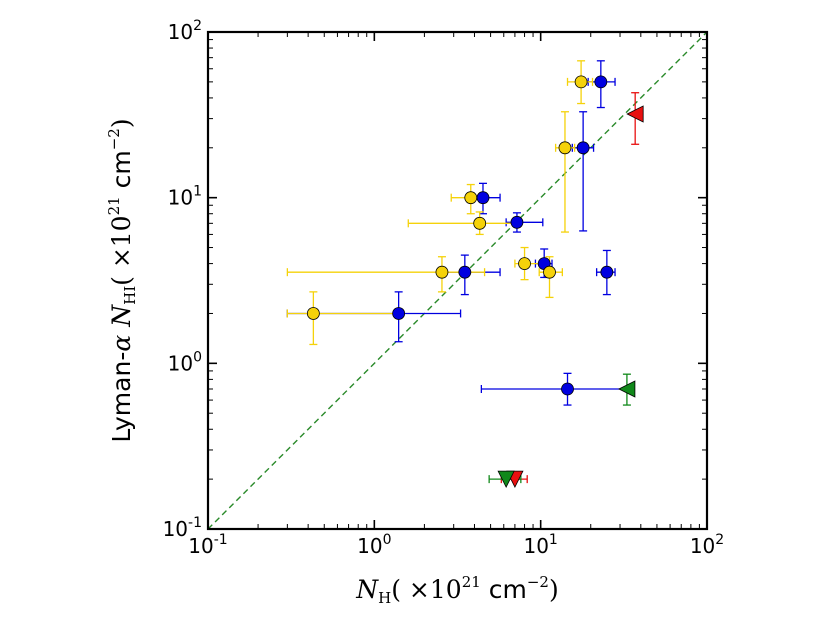 The width and height of the screenshot is (830, 623). Describe the element at coordinates (114, 205) in the screenshot. I see `y-axis-title-exponent: 21` at that location.